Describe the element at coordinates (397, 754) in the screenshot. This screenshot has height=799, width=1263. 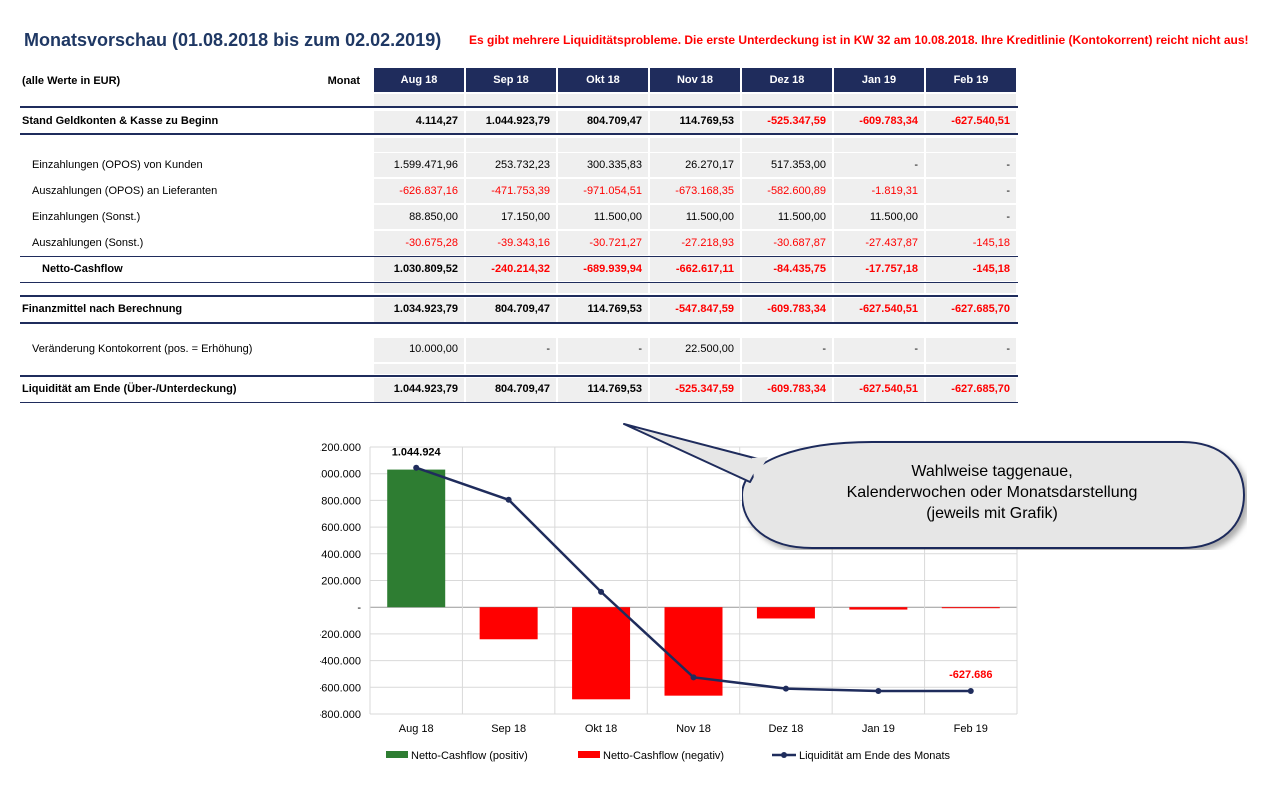
I see `legend-swatch` at that location.